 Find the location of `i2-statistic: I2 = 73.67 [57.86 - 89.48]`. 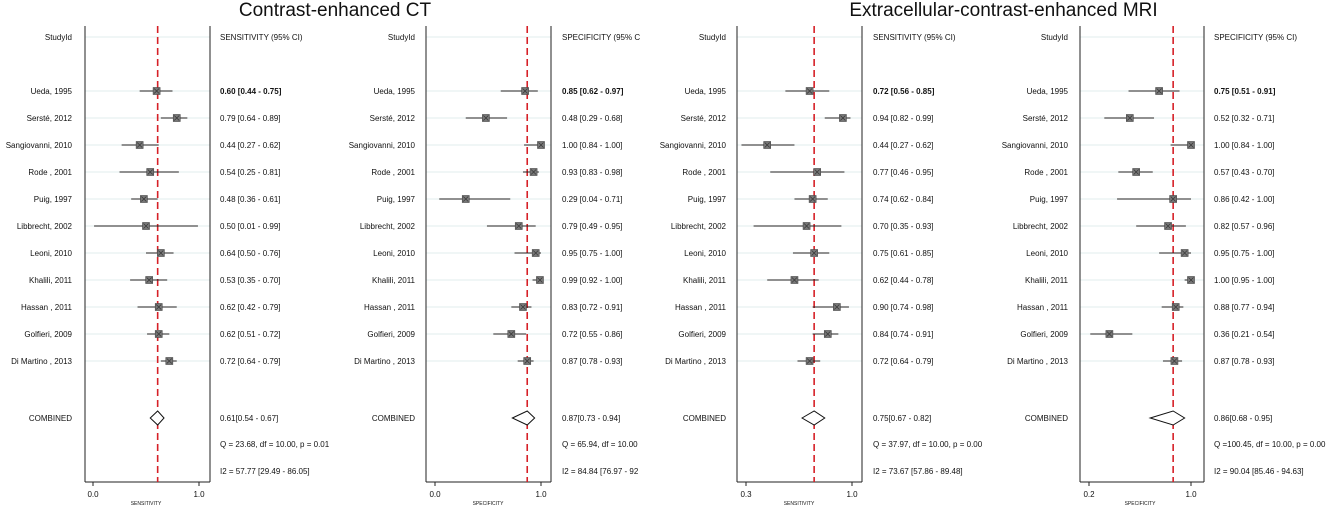

i2-statistic: I2 = 73.67 [57.86 - 89.48] is located at coordinates (918, 471).